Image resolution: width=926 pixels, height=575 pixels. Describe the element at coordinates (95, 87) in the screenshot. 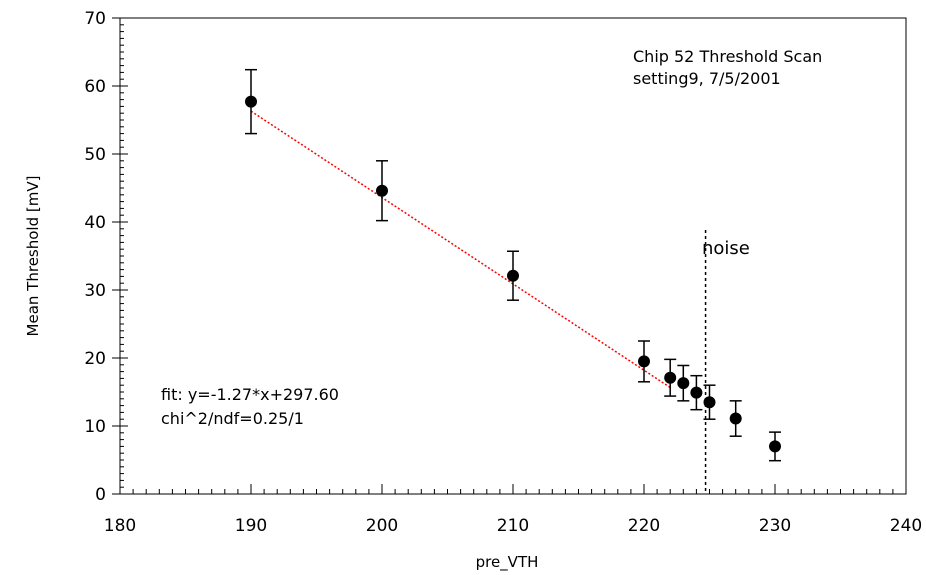

I see `y-tick-label: 60` at that location.